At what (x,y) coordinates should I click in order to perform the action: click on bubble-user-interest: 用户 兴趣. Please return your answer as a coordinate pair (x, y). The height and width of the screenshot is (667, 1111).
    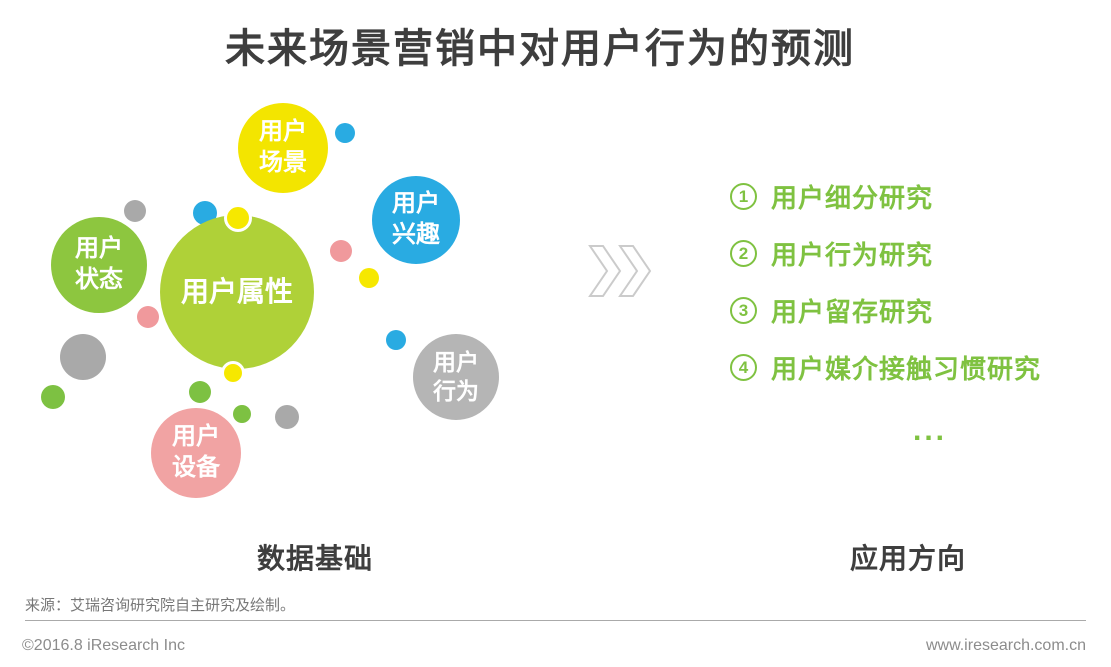
    Looking at the image, I should click on (416, 220).